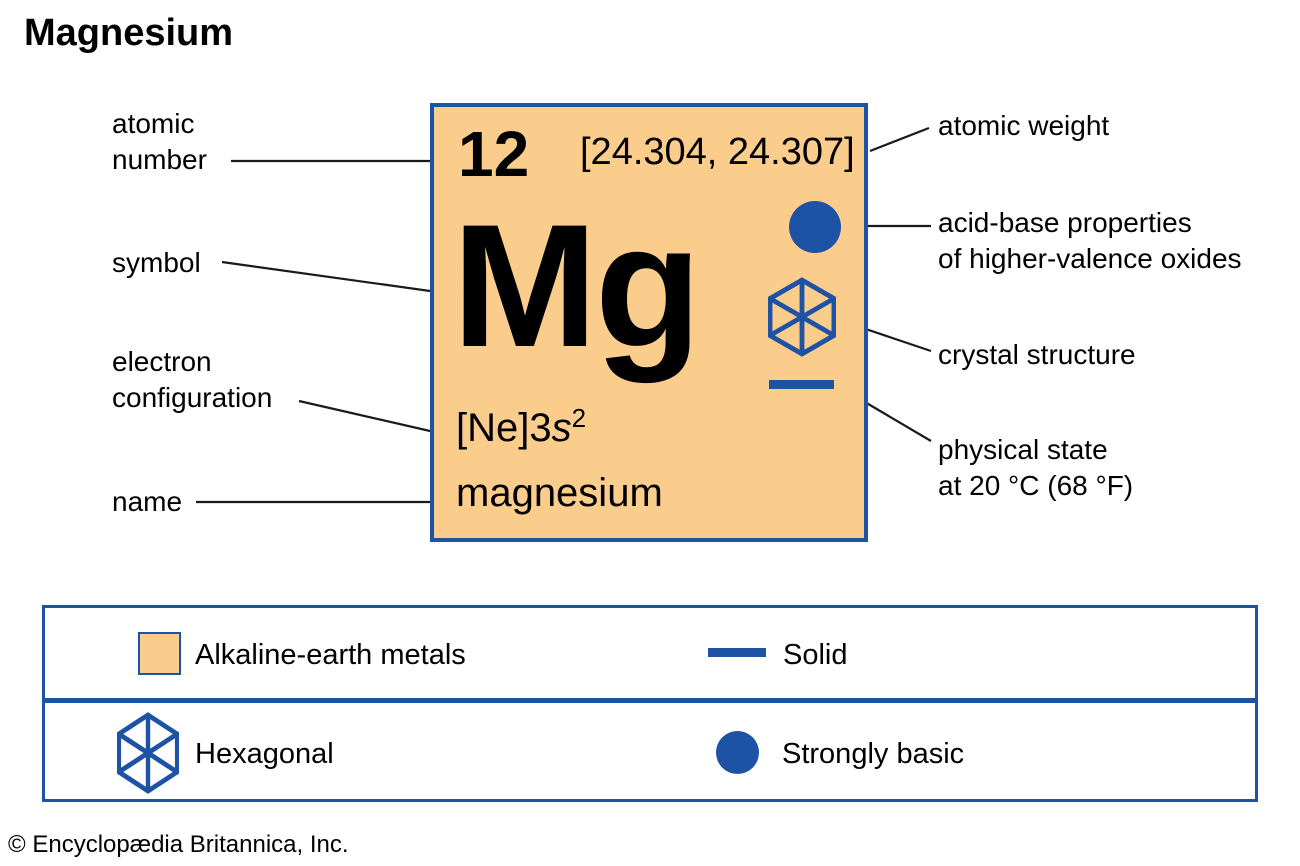  Describe the element at coordinates (178, 844) in the screenshot. I see `copyright-notice: © Encyclopædia Britannica, Inc.` at that location.